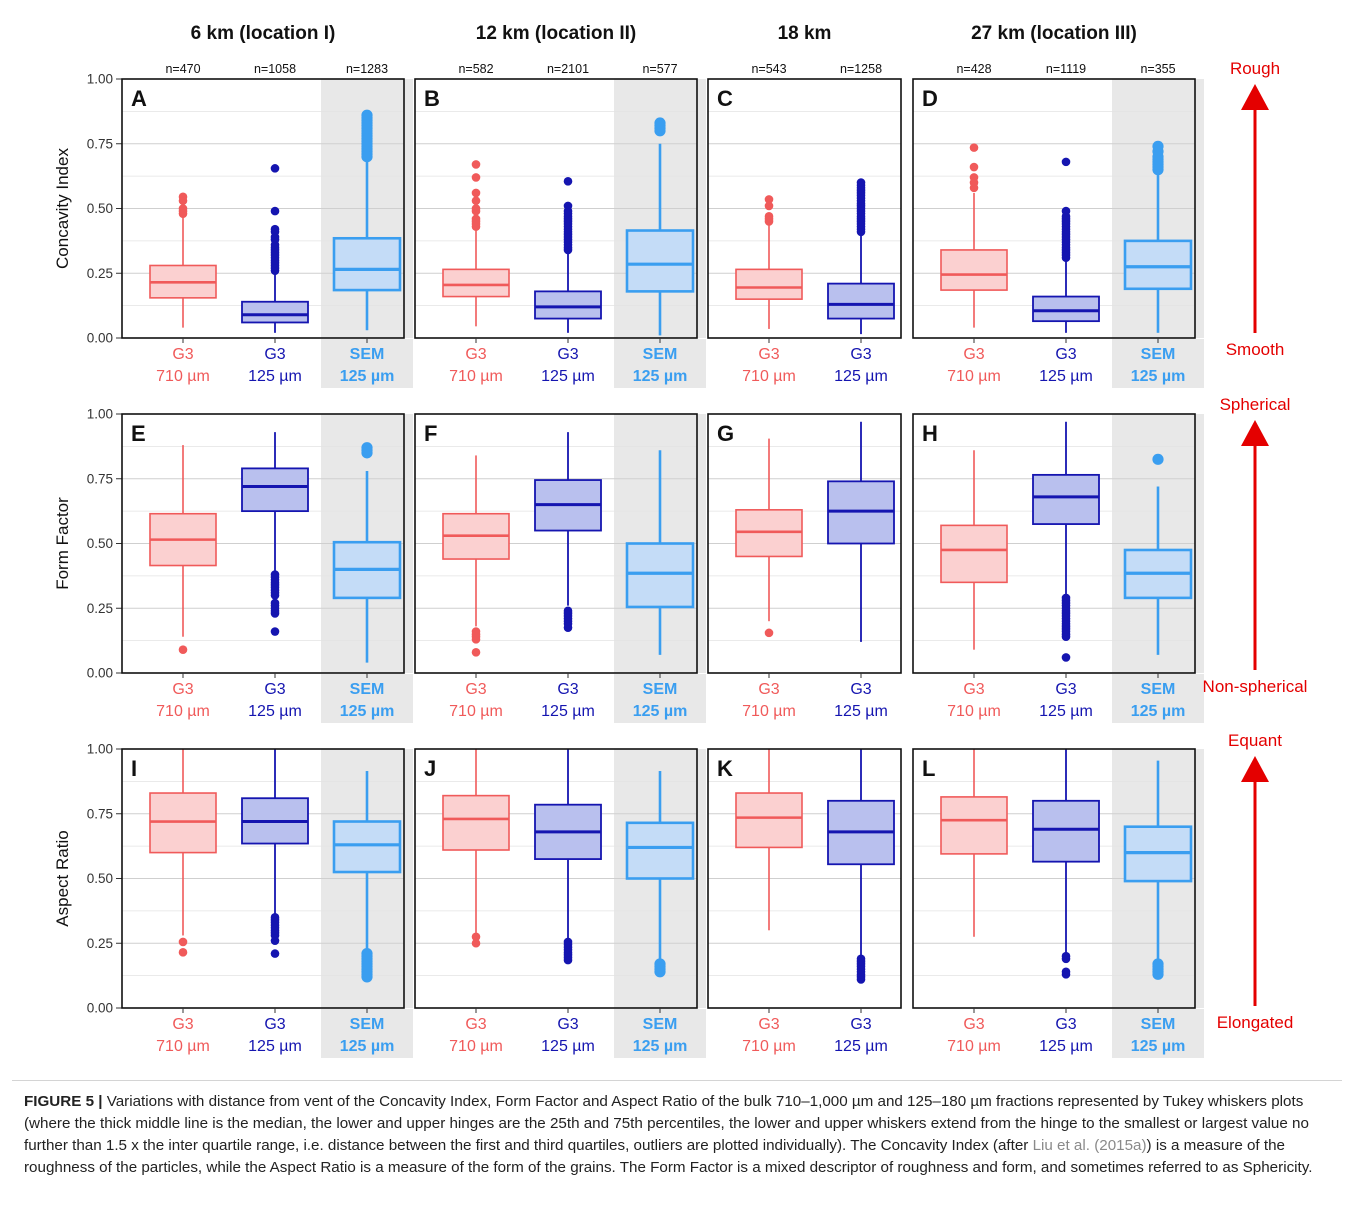  I want to click on sample-count: n=2101, so click(568, 69).